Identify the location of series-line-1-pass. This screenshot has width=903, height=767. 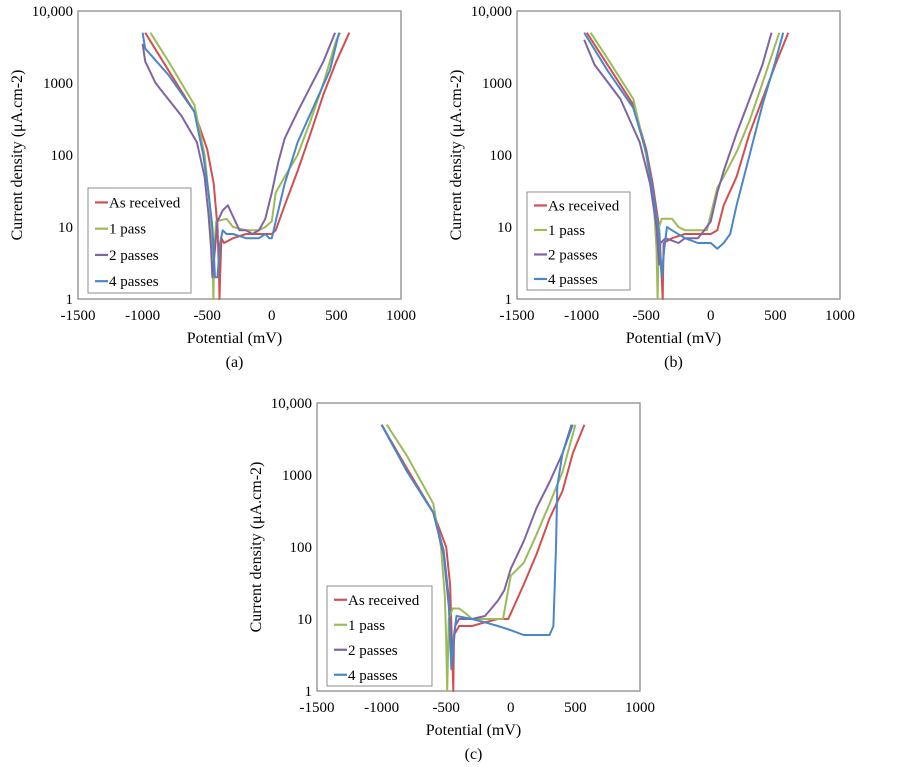
(481, 558).